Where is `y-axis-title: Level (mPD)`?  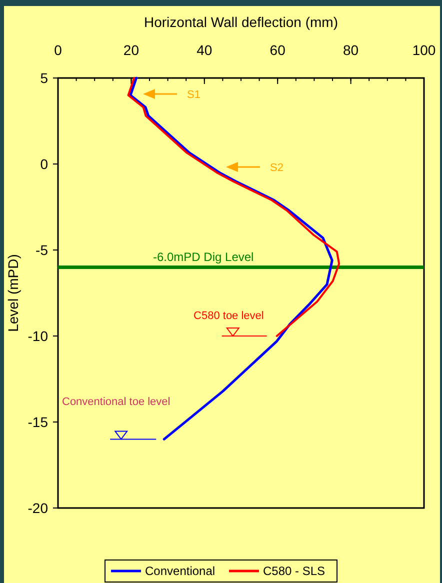 y-axis-title: Level (mPD) is located at coordinates (13, 293).